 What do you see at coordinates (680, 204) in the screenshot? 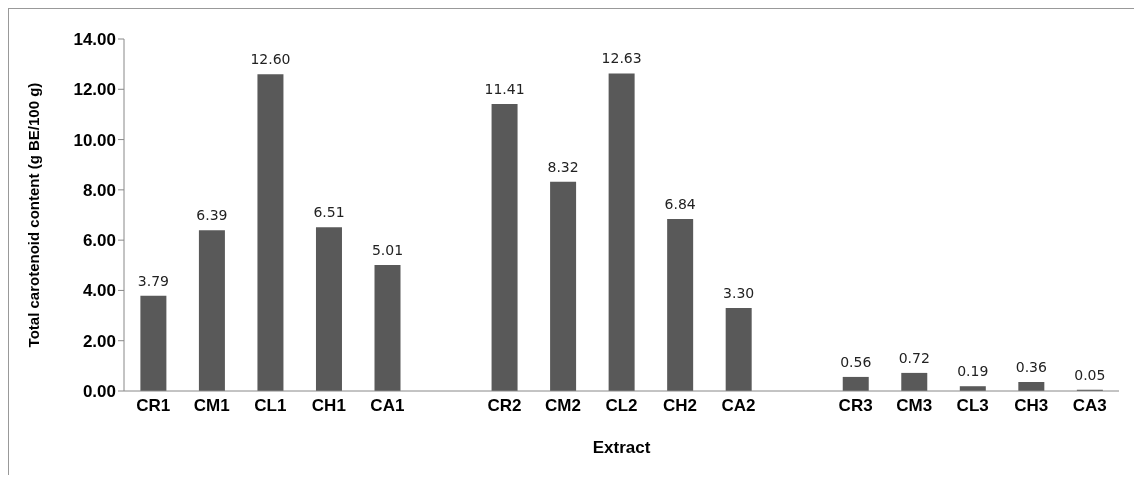
I see `data-label: 6.84` at bounding box center [680, 204].